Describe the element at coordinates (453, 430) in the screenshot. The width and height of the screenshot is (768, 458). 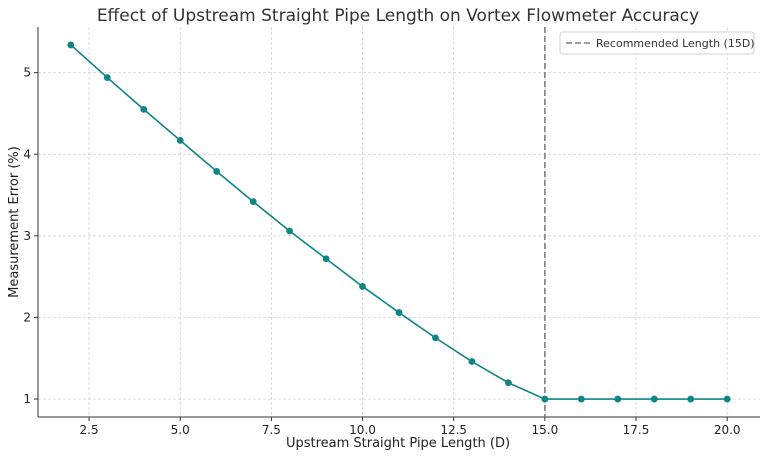
I see `x-tick-label: 12.5` at that location.